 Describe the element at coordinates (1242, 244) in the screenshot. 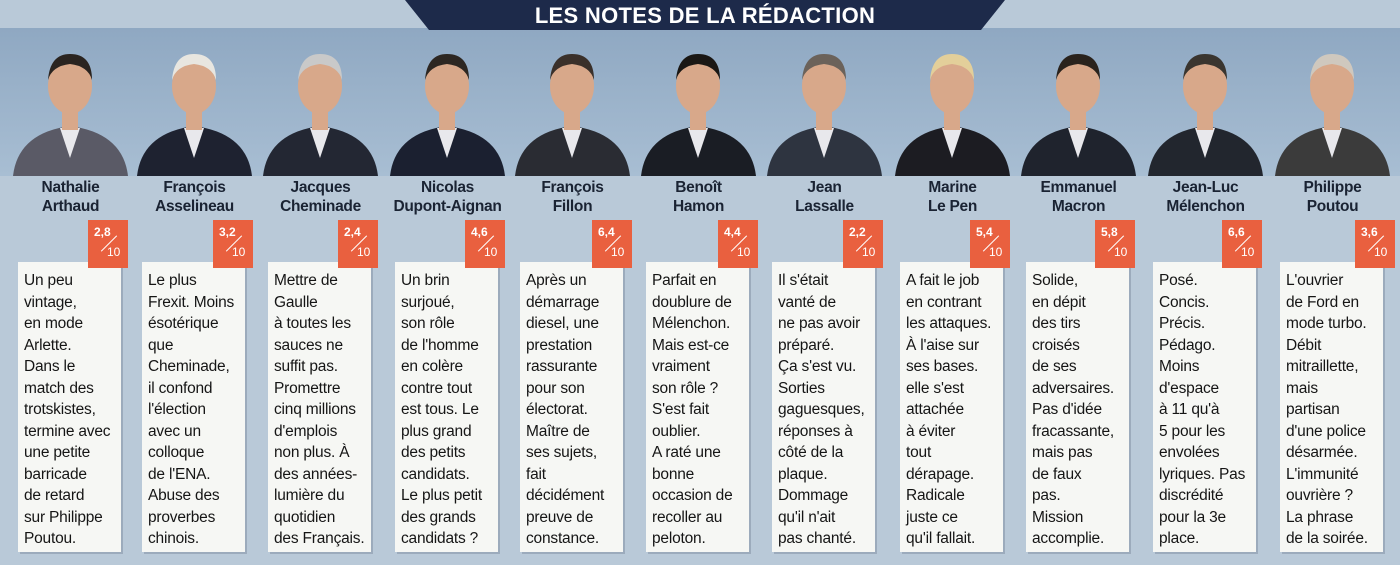

I see `score-badge: 6,6 10` at that location.